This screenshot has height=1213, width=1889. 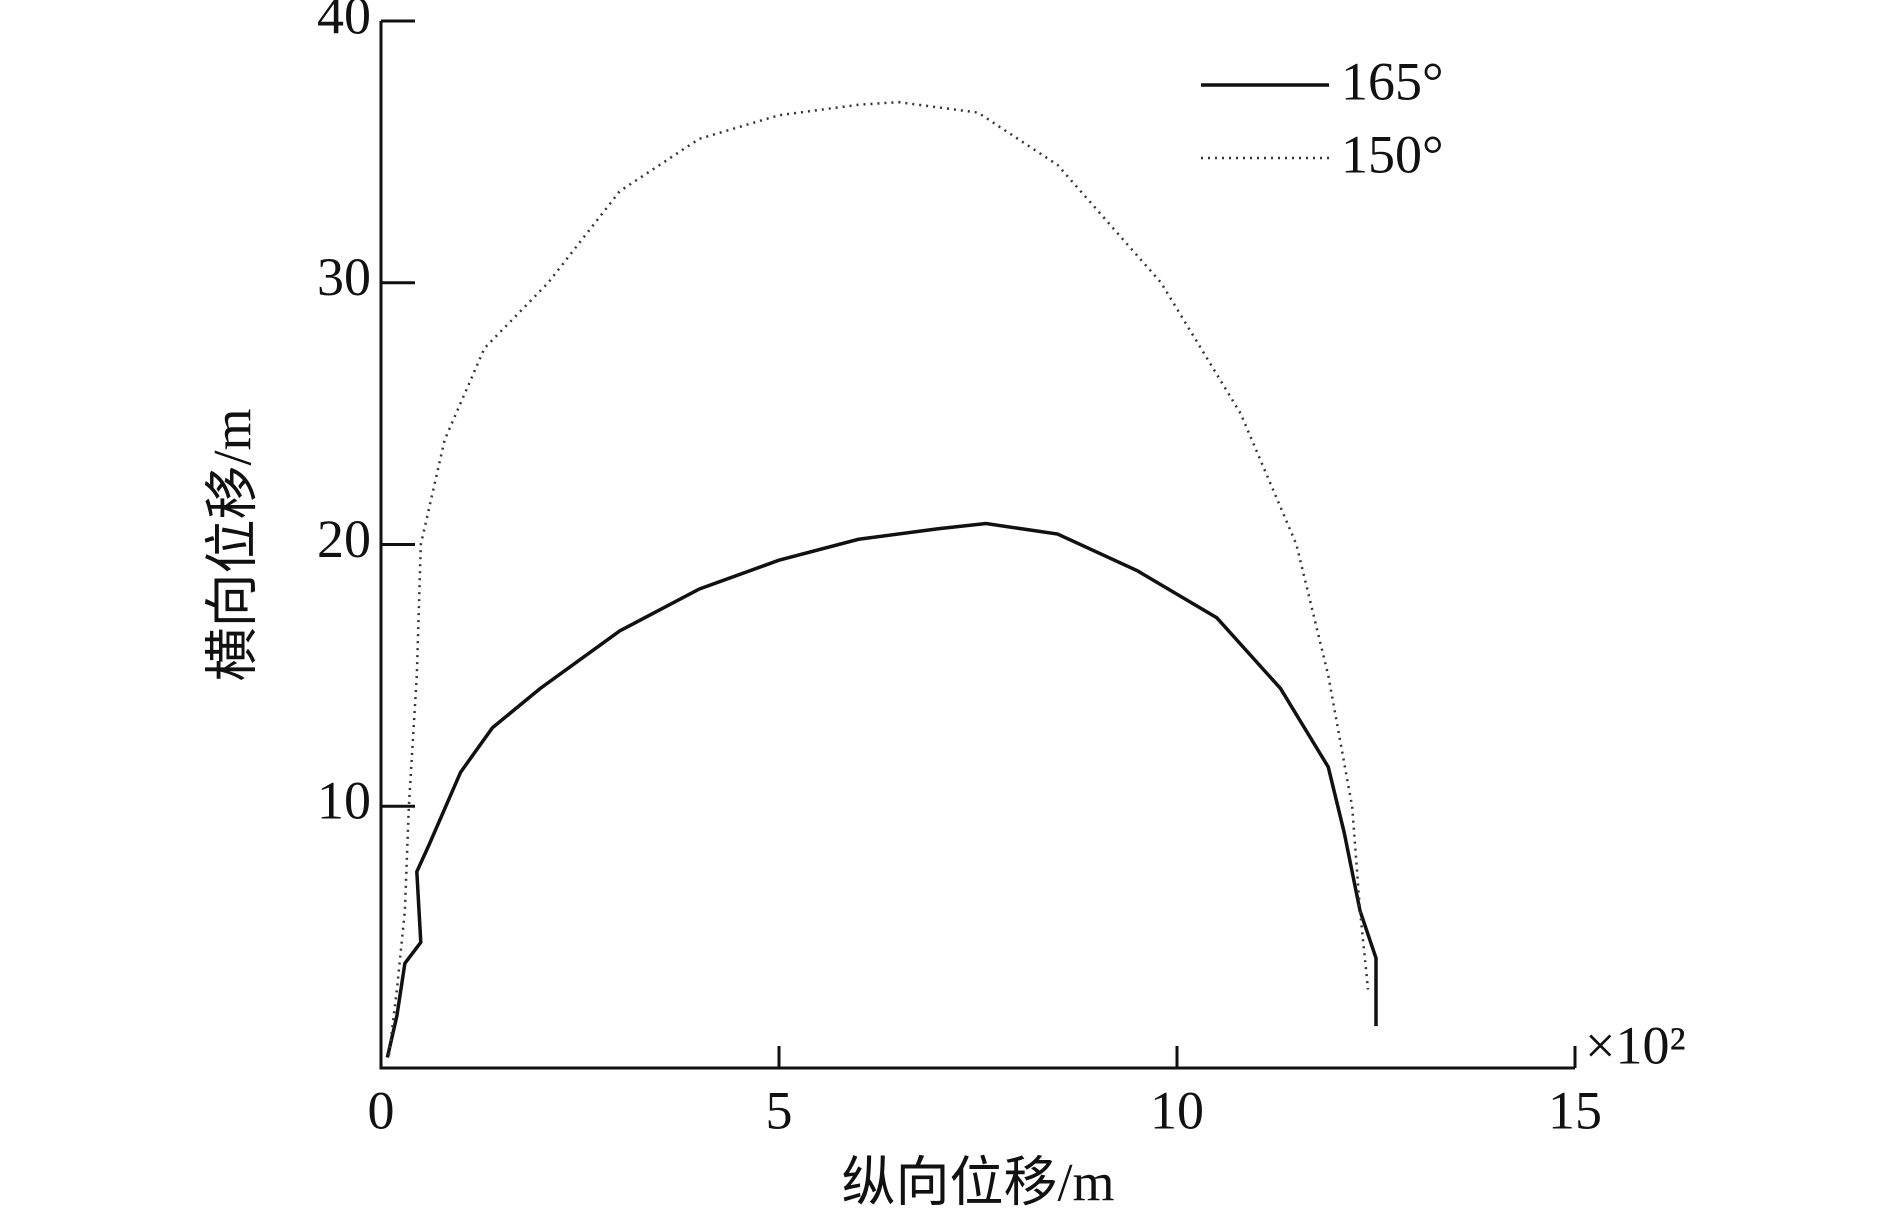 I want to click on y-tick-label: 40, so click(x=344, y=22).